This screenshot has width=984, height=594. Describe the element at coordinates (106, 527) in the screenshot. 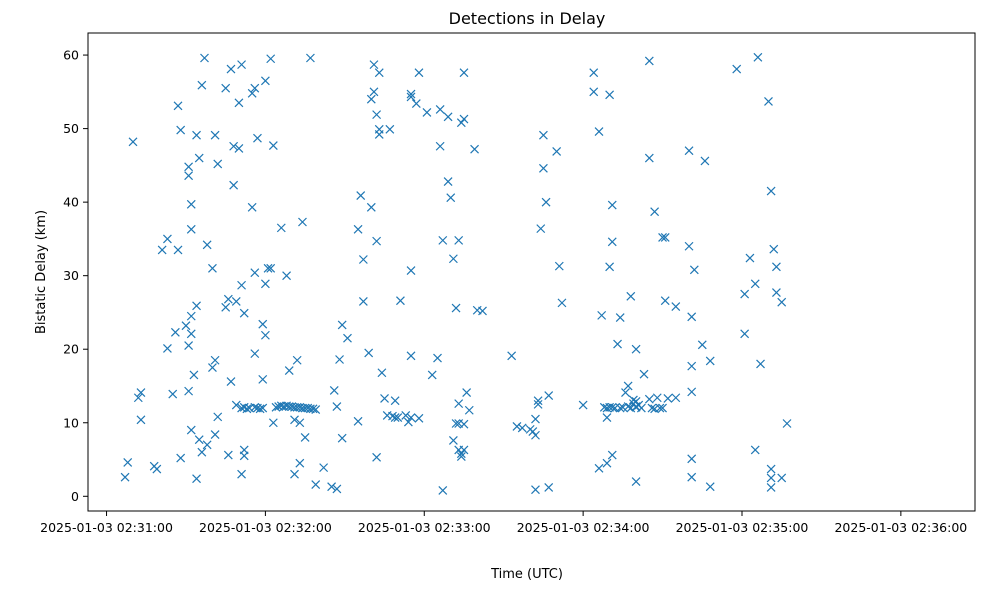

I see `x-tick-label: 2025-01-03 02:31:00` at that location.